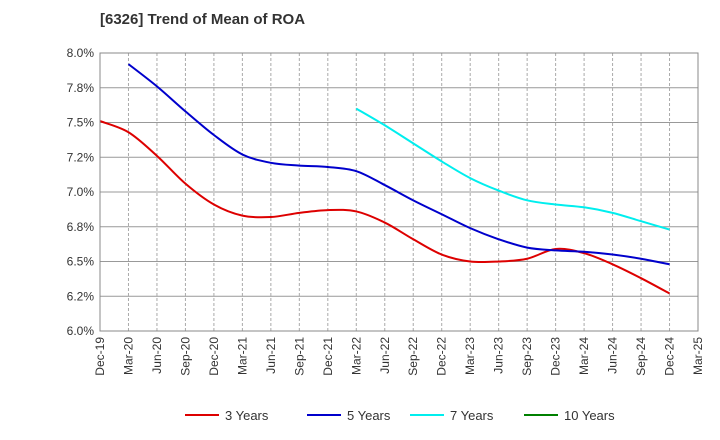 The width and height of the screenshot is (720, 440). Describe the element at coordinates (589, 415) in the screenshot. I see `legend-label: 10 Years` at that location.